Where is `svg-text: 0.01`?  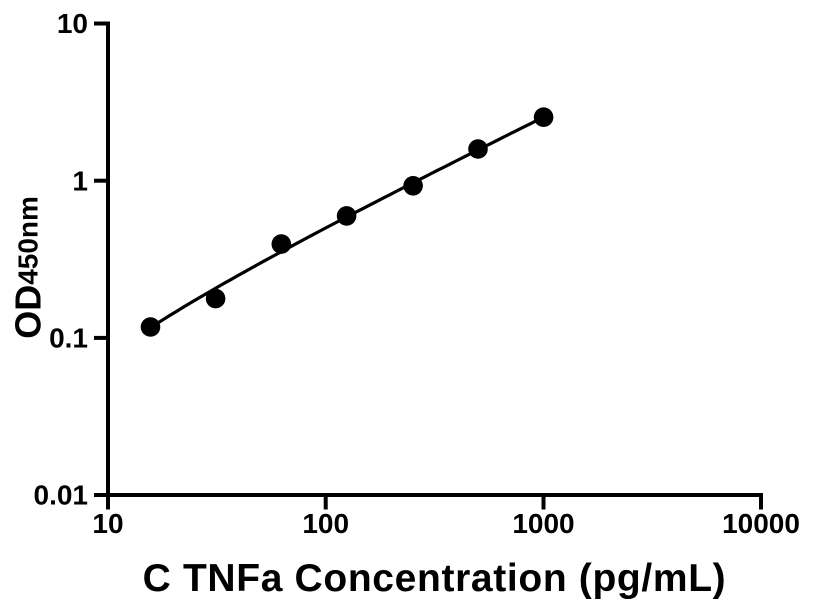
svg-text: 0.01 is located at coordinates (61, 495).